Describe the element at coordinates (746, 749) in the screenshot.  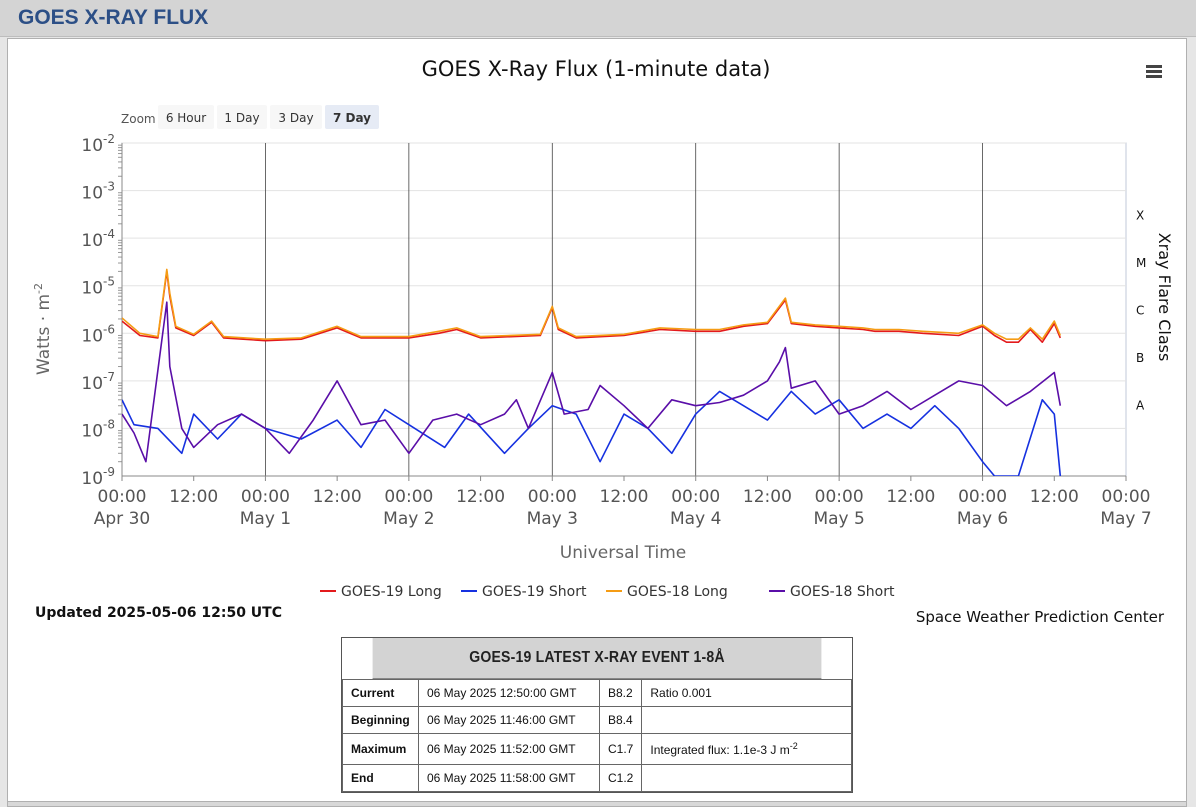
I see `event-row-note: Integrated flux: 1.1e-3 J m-2` at that location.